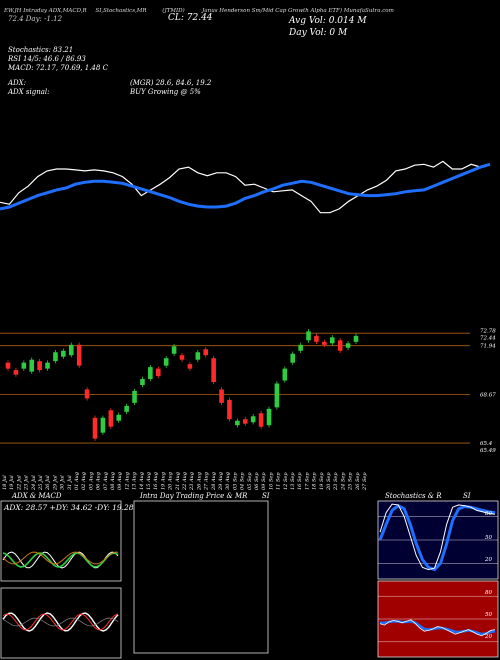 Image resolution: width=500 pixels, height=660 pixels. Describe the element at coordinates (300, 481) in the screenshot. I see `date-tick-label: 16 Sep` at that location.